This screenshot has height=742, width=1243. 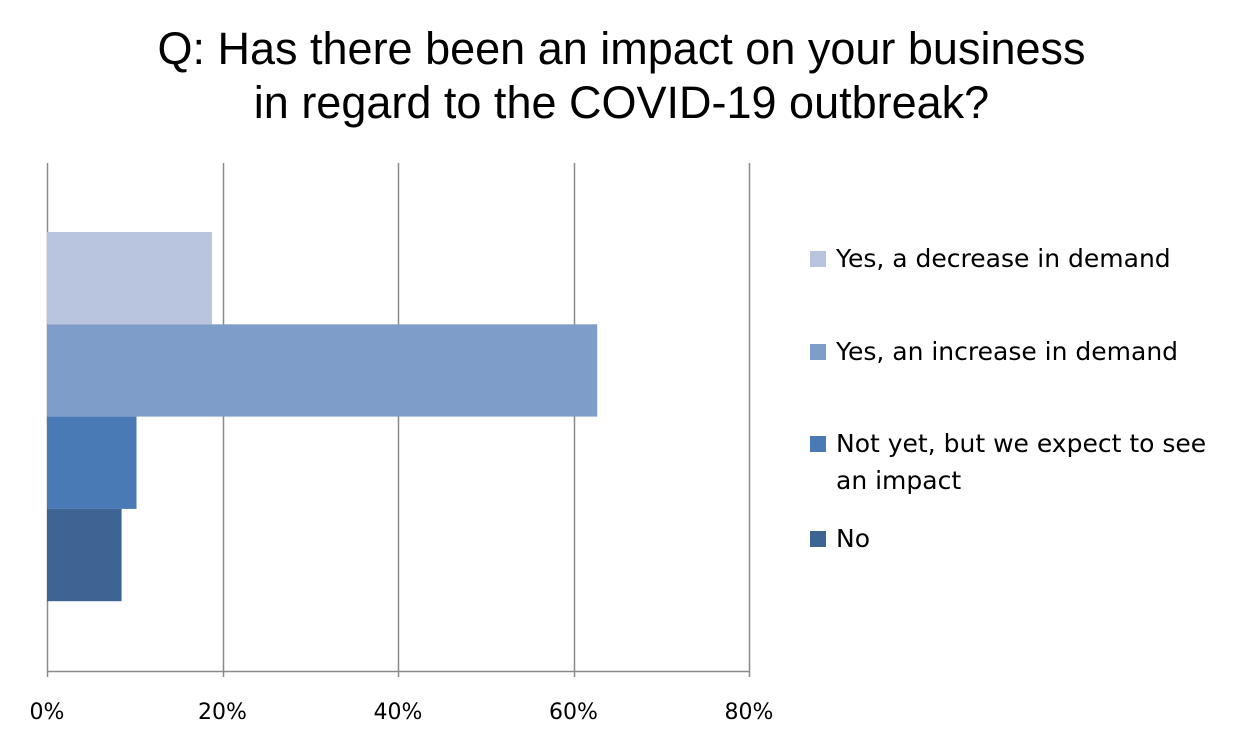 I want to click on legend-item: Not yet, but we expect to see an impact, so click(x=1020, y=462).